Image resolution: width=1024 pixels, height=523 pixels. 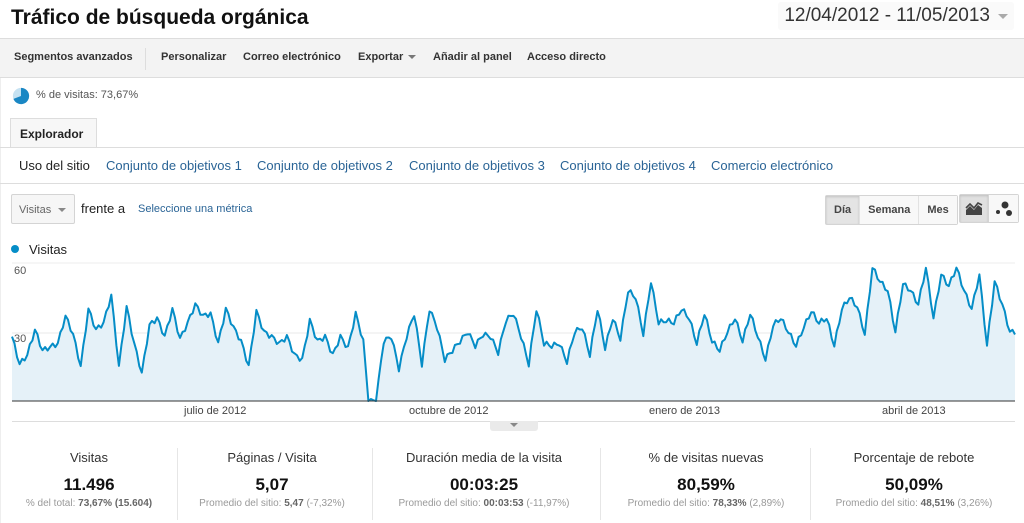 What do you see at coordinates (684, 411) in the screenshot?
I see `x-axis-label: enero de 2013` at bounding box center [684, 411].